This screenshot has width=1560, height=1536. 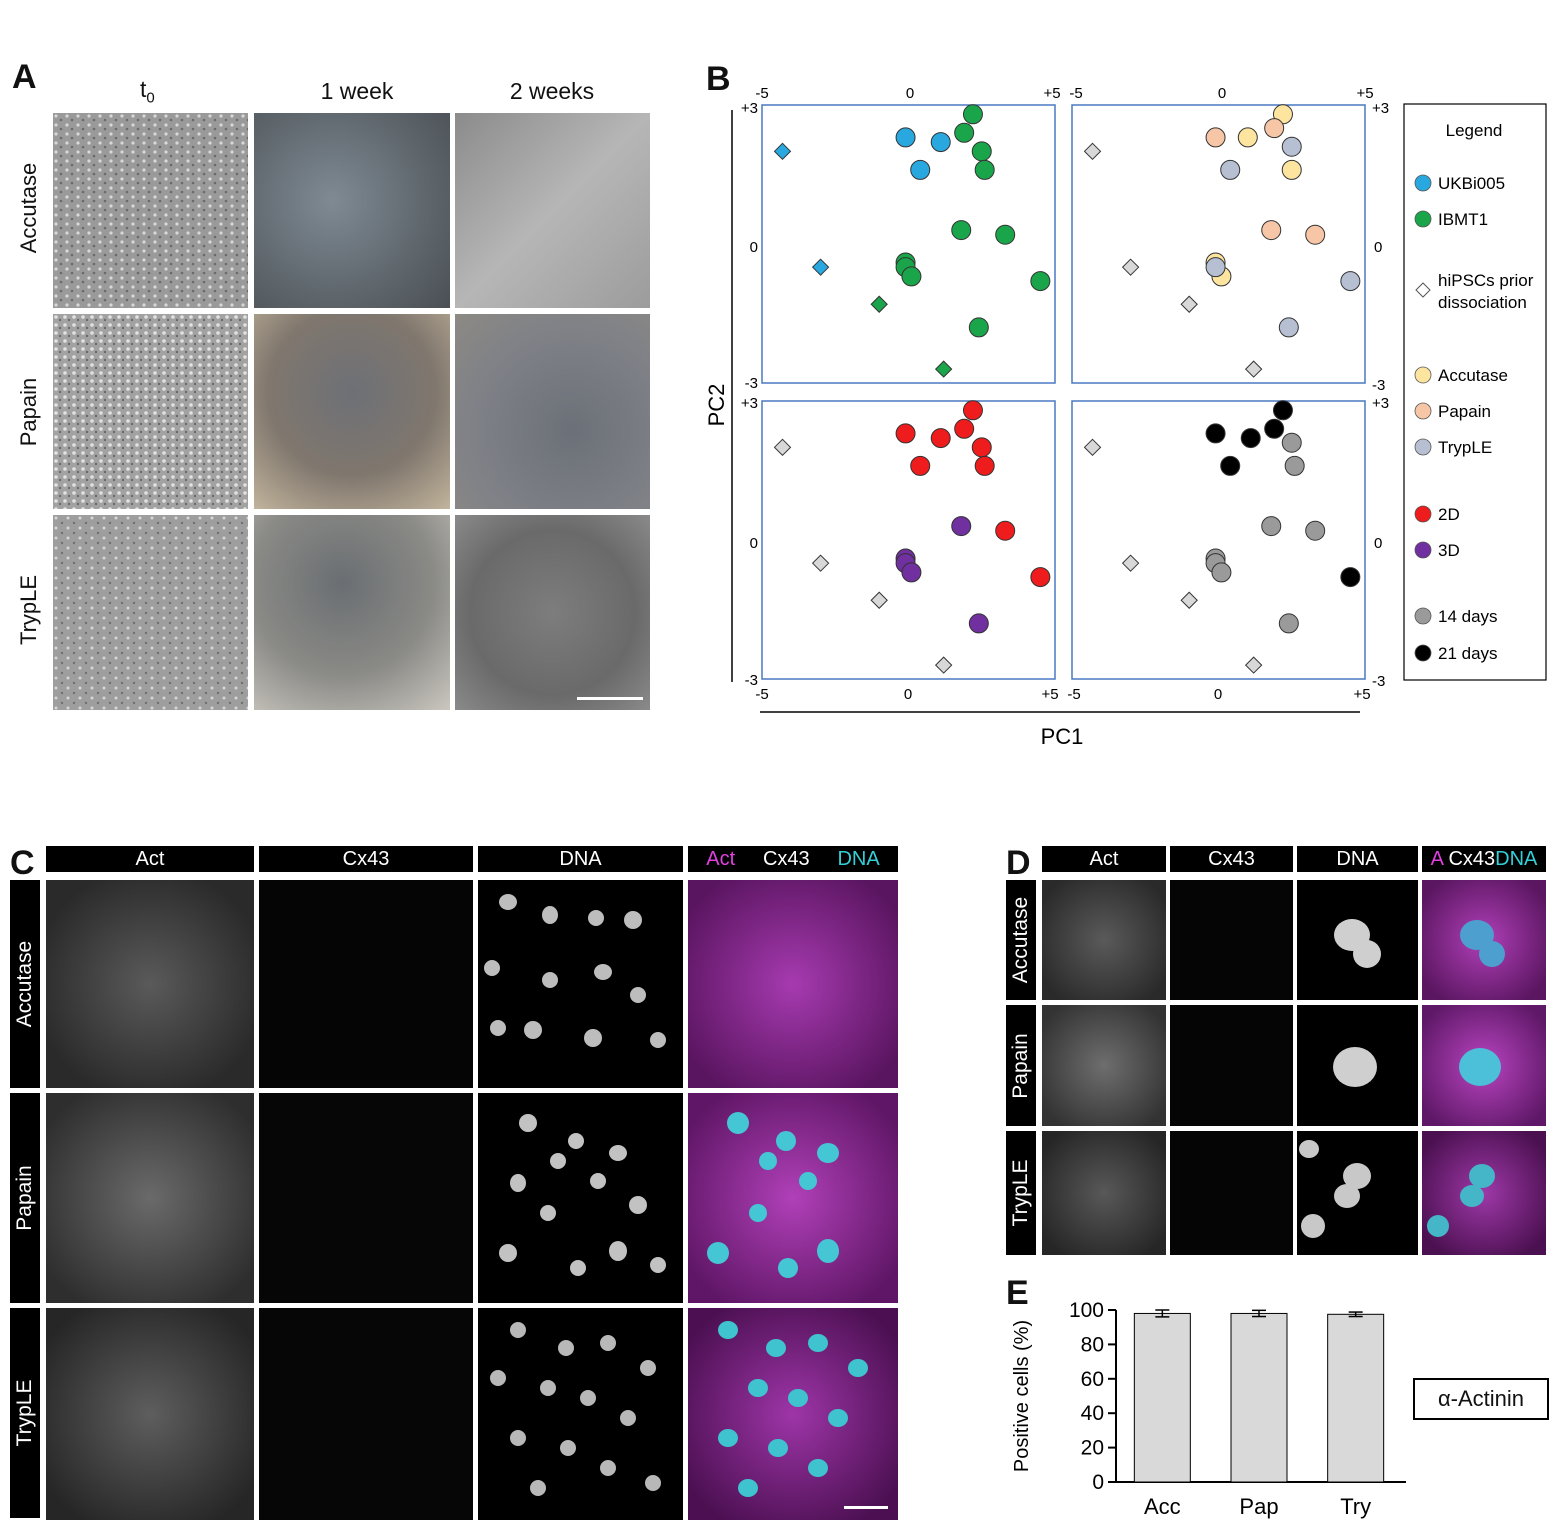 I want to click on x-tick-label: Pap, so click(x=1258, y=1506).